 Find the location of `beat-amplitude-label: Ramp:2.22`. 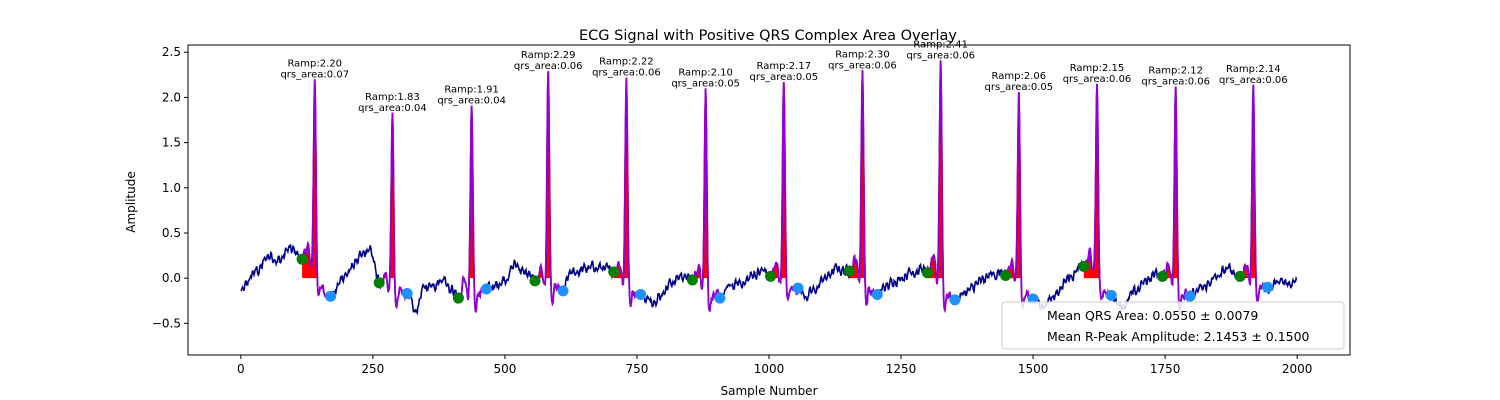

beat-amplitude-label: Ramp:2.22 is located at coordinates (626, 62).